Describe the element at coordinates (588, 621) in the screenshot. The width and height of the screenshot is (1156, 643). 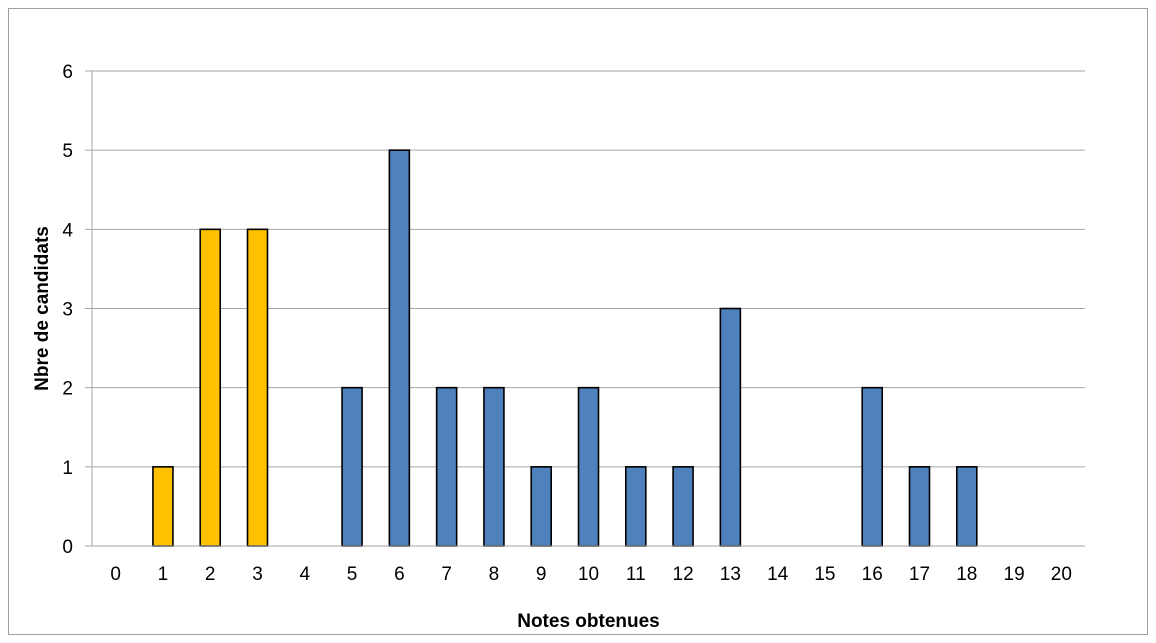
I see `x-axis-title: Notes obtenues` at that location.